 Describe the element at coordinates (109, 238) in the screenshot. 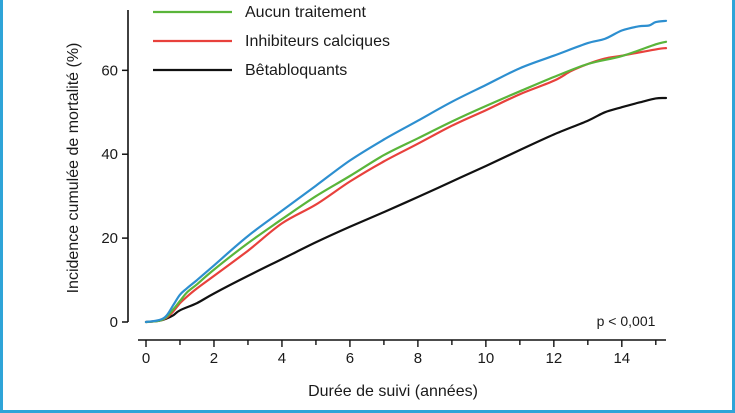

I see `y-tick-label: 20` at that location.